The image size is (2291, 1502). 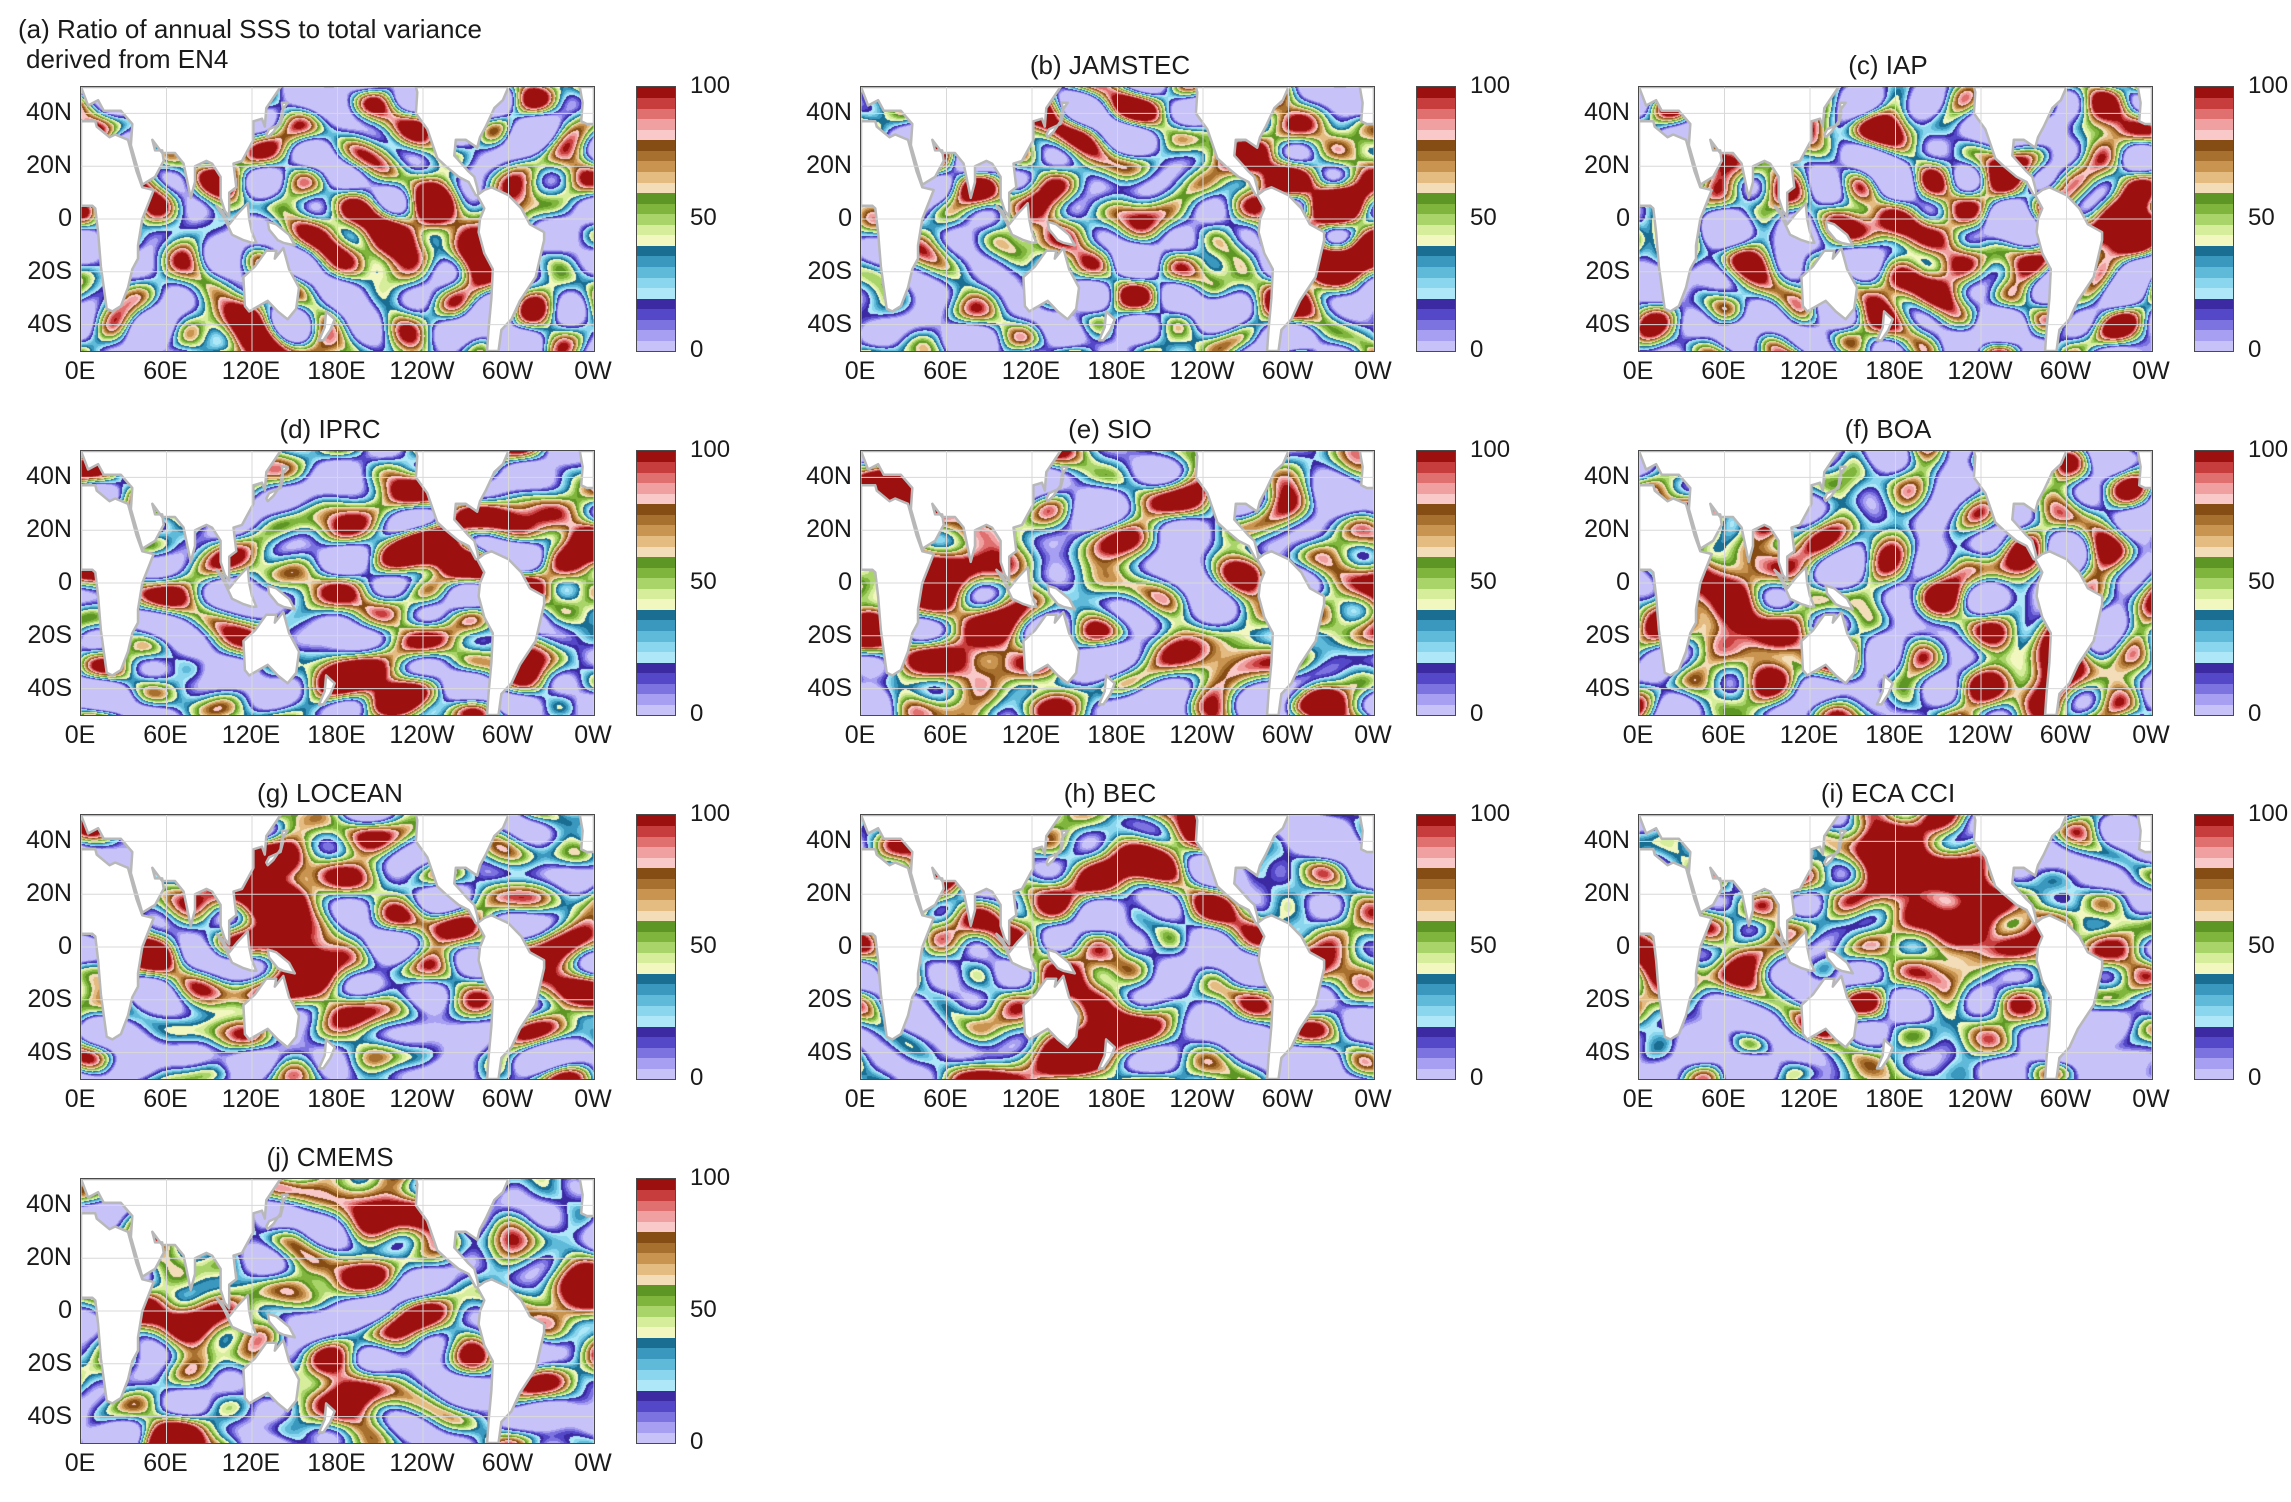 I want to click on colorbar, so click(x=656, y=947).